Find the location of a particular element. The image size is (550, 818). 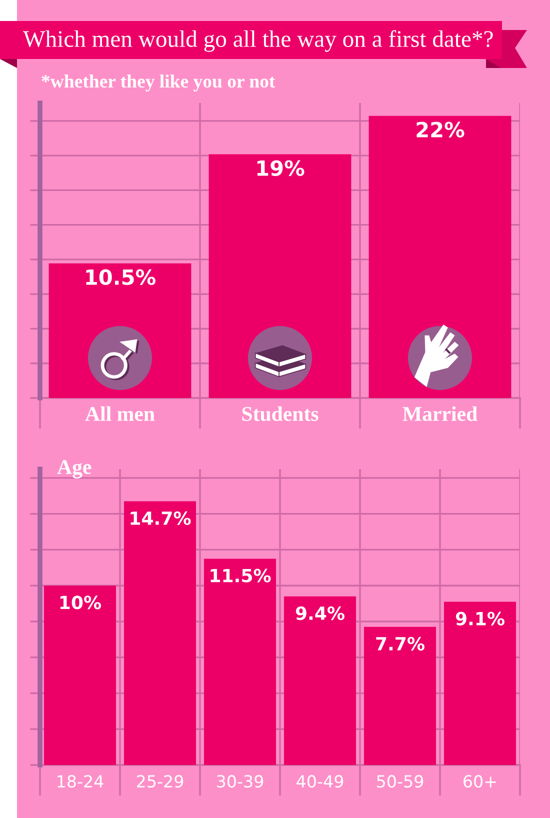

x-tick-label: 18-24 is located at coordinates (81, 781).